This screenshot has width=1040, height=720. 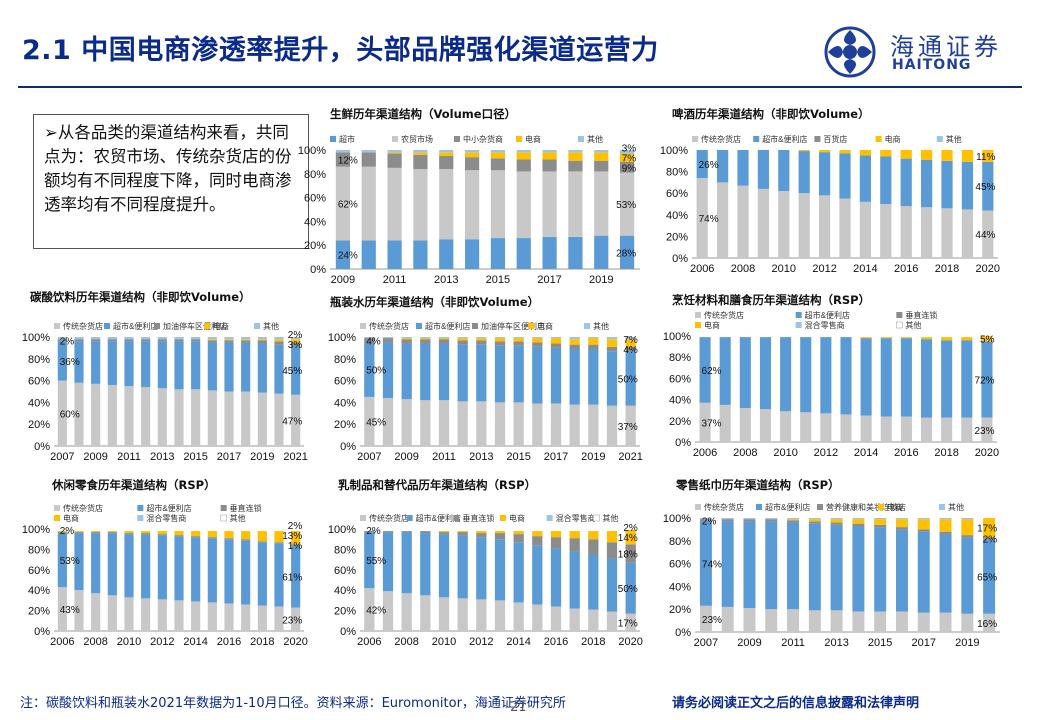 What do you see at coordinates (292, 620) in the screenshot?
I see `data-label: 23%` at bounding box center [292, 620].